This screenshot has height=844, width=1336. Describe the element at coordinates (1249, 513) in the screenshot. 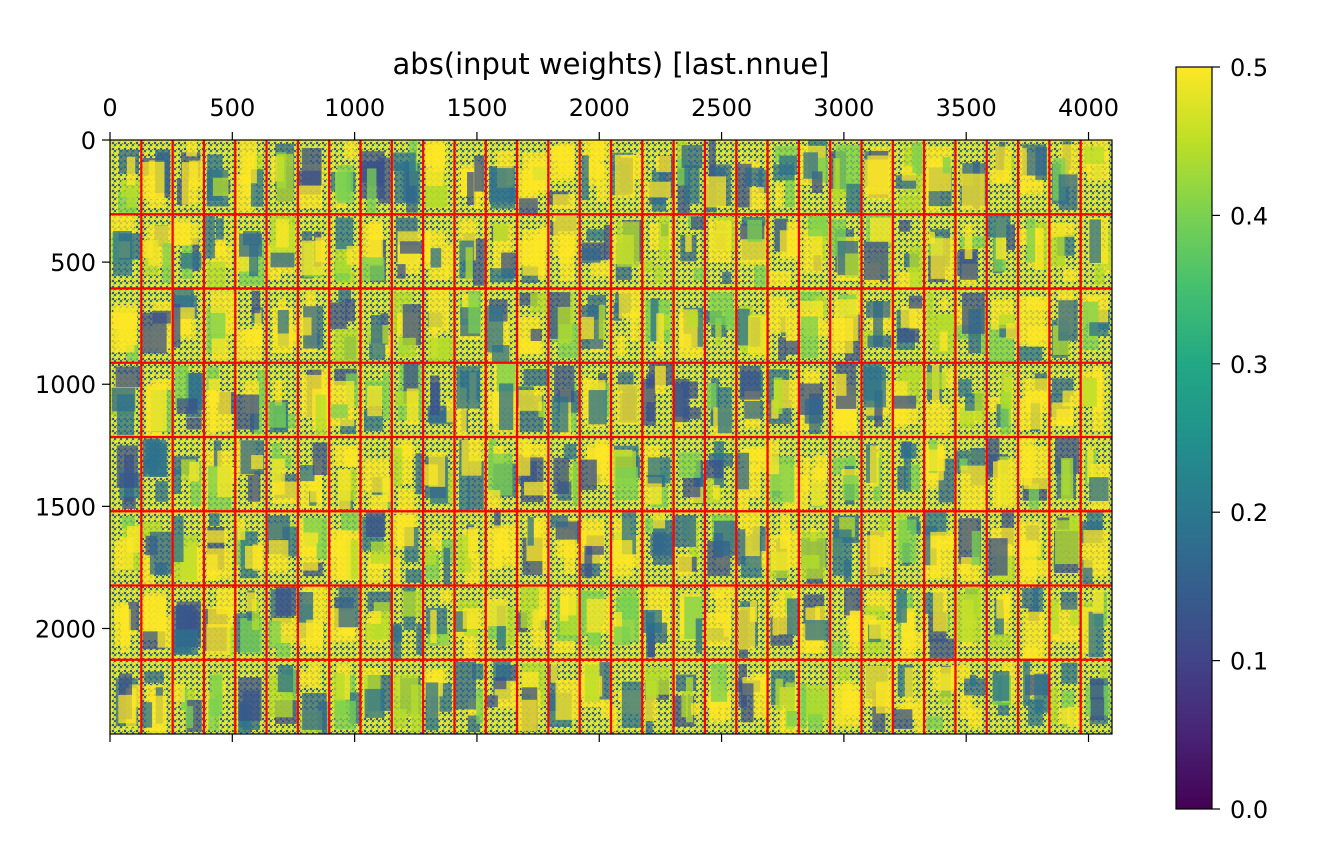

I see `colorbar-tick-label: 0.2` at that location.